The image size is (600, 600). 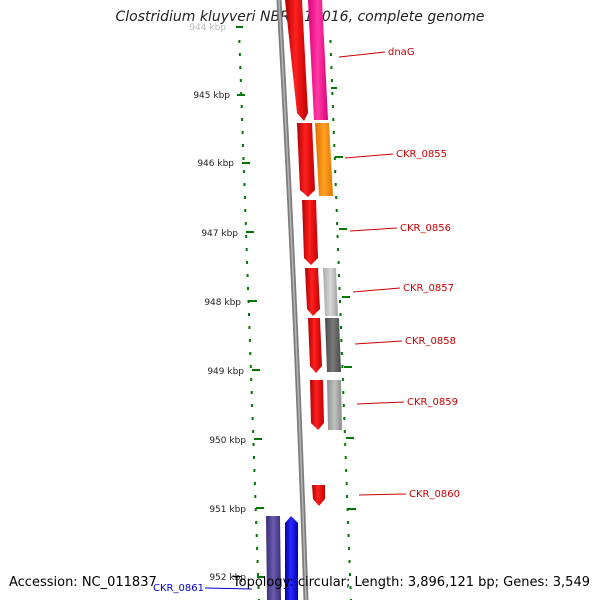 What do you see at coordinates (421, 154) in the screenshot?
I see `gene-label-text: CKR_0855` at bounding box center [421, 154].